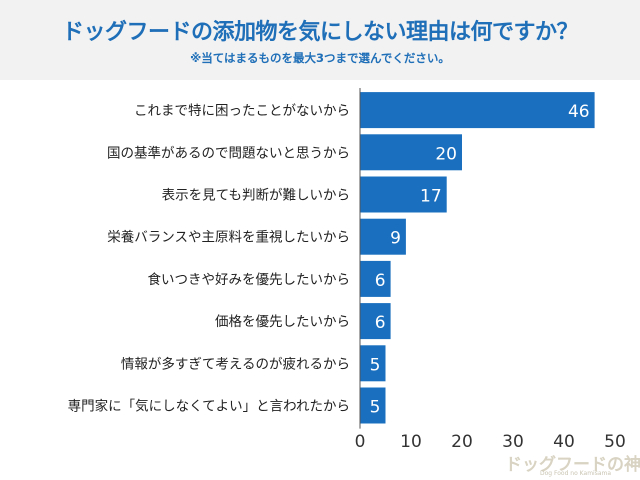 Image resolution: width=640 pixels, height=480 pixels. What do you see at coordinates (282, 322) in the screenshot?
I see `category-label: 価格を優先したいから` at bounding box center [282, 322].